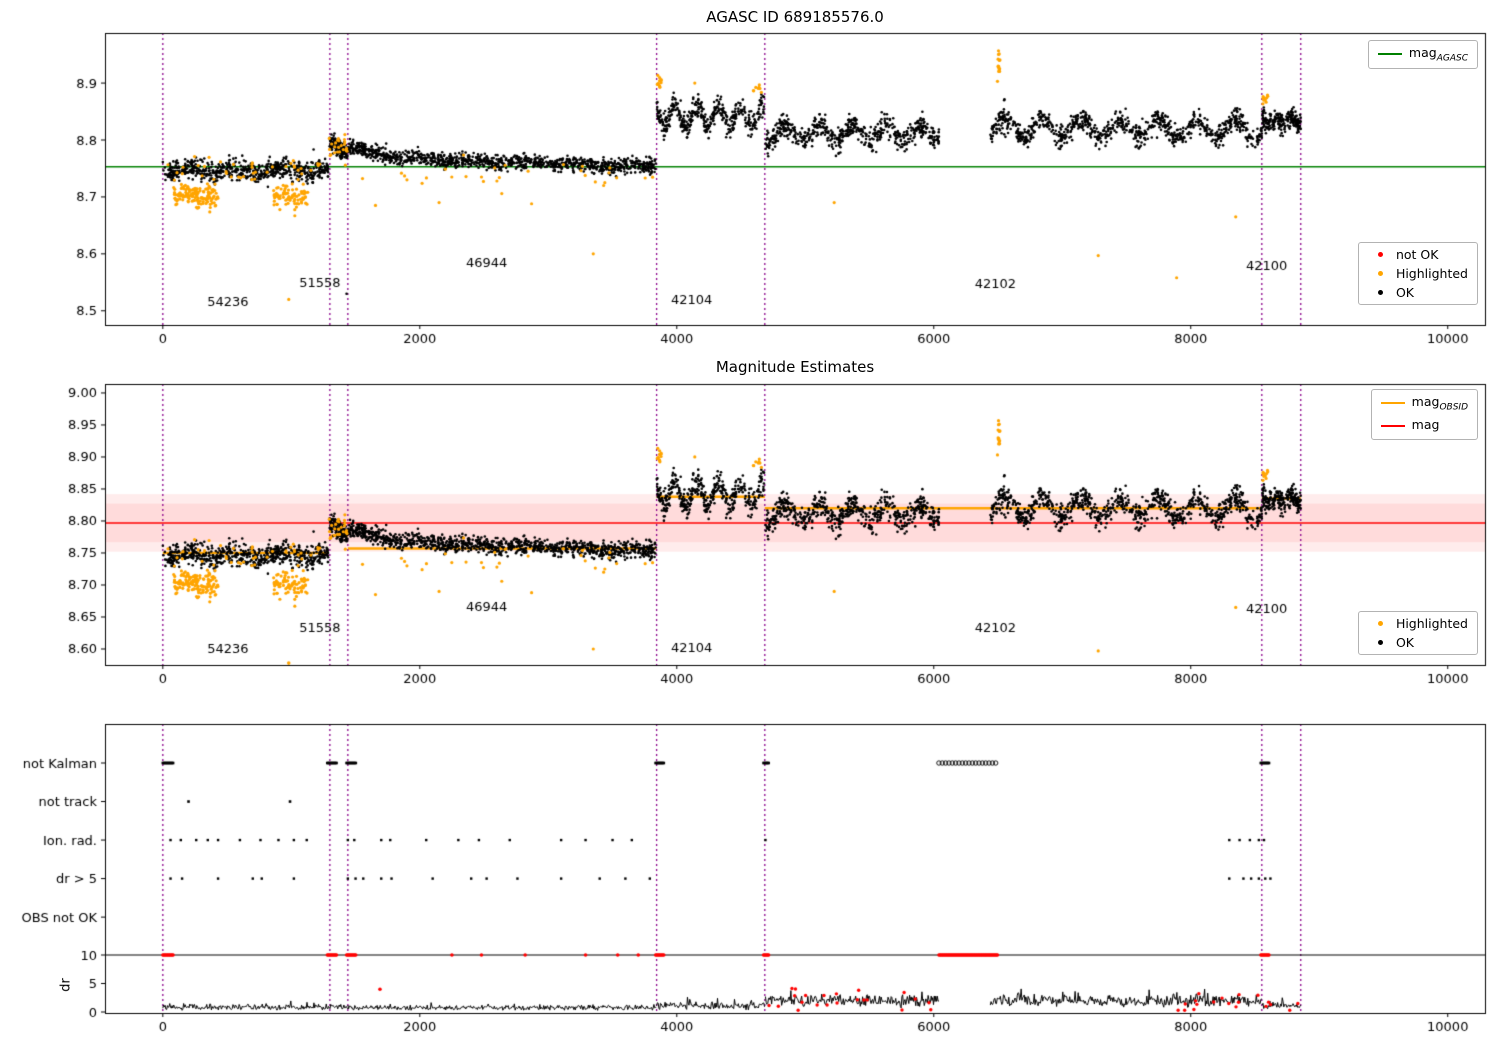  I want to click on legend-item-mag: mag, so click(1424, 426).